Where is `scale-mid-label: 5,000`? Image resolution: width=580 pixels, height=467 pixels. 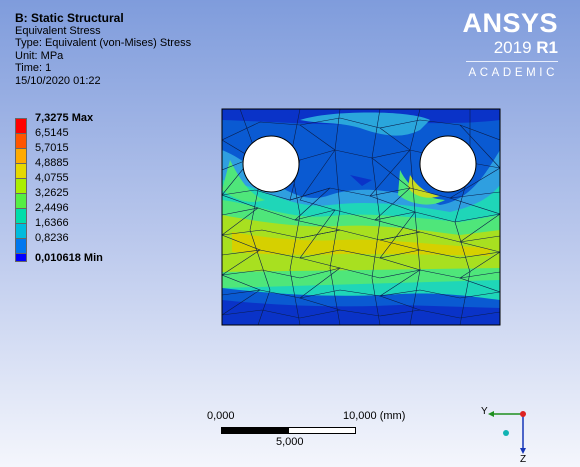 scale-mid-label: 5,000 is located at coordinates (290, 442).